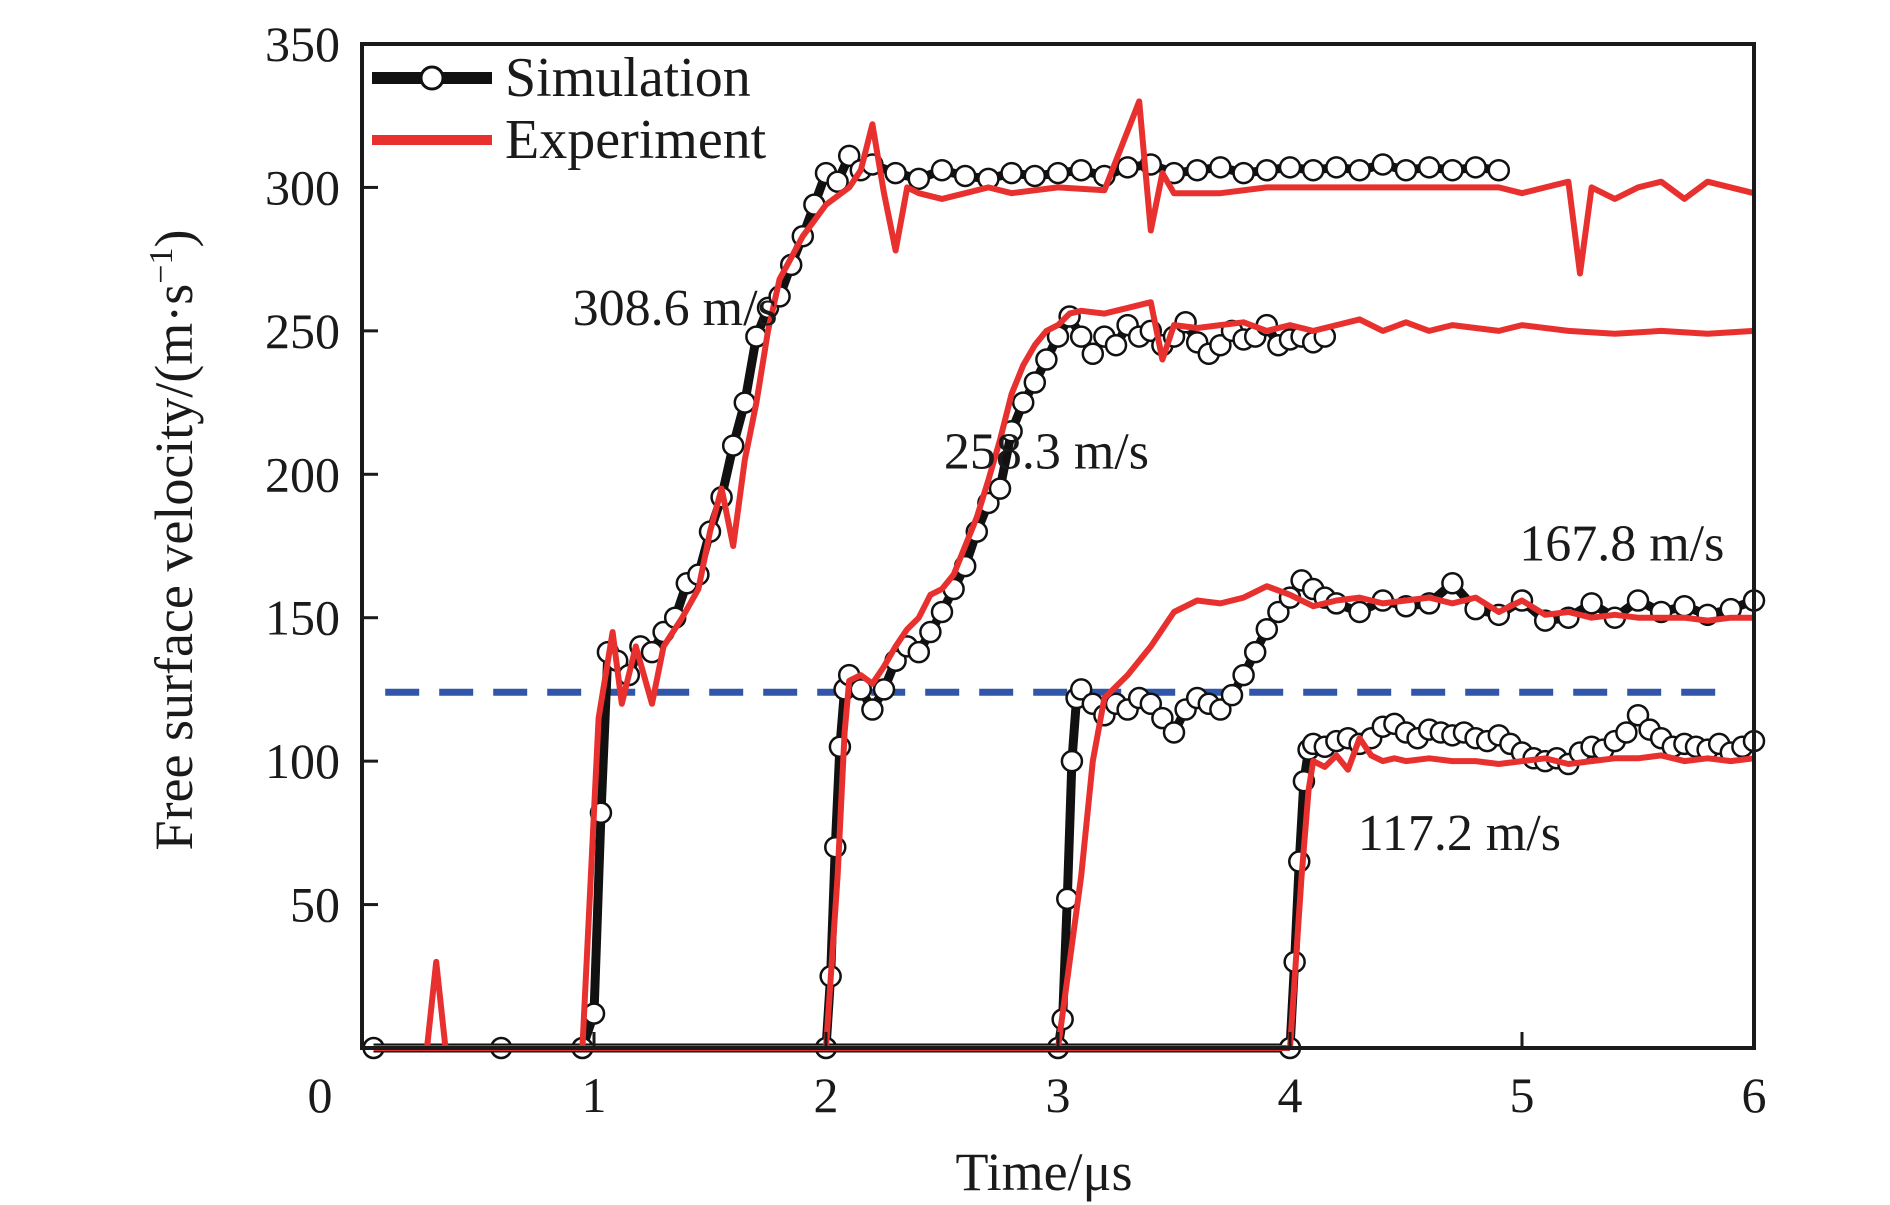 The image size is (1890, 1205). What do you see at coordinates (1459, 833) in the screenshot?
I see `peak-velocity-label: 117.2 m/s` at bounding box center [1459, 833].